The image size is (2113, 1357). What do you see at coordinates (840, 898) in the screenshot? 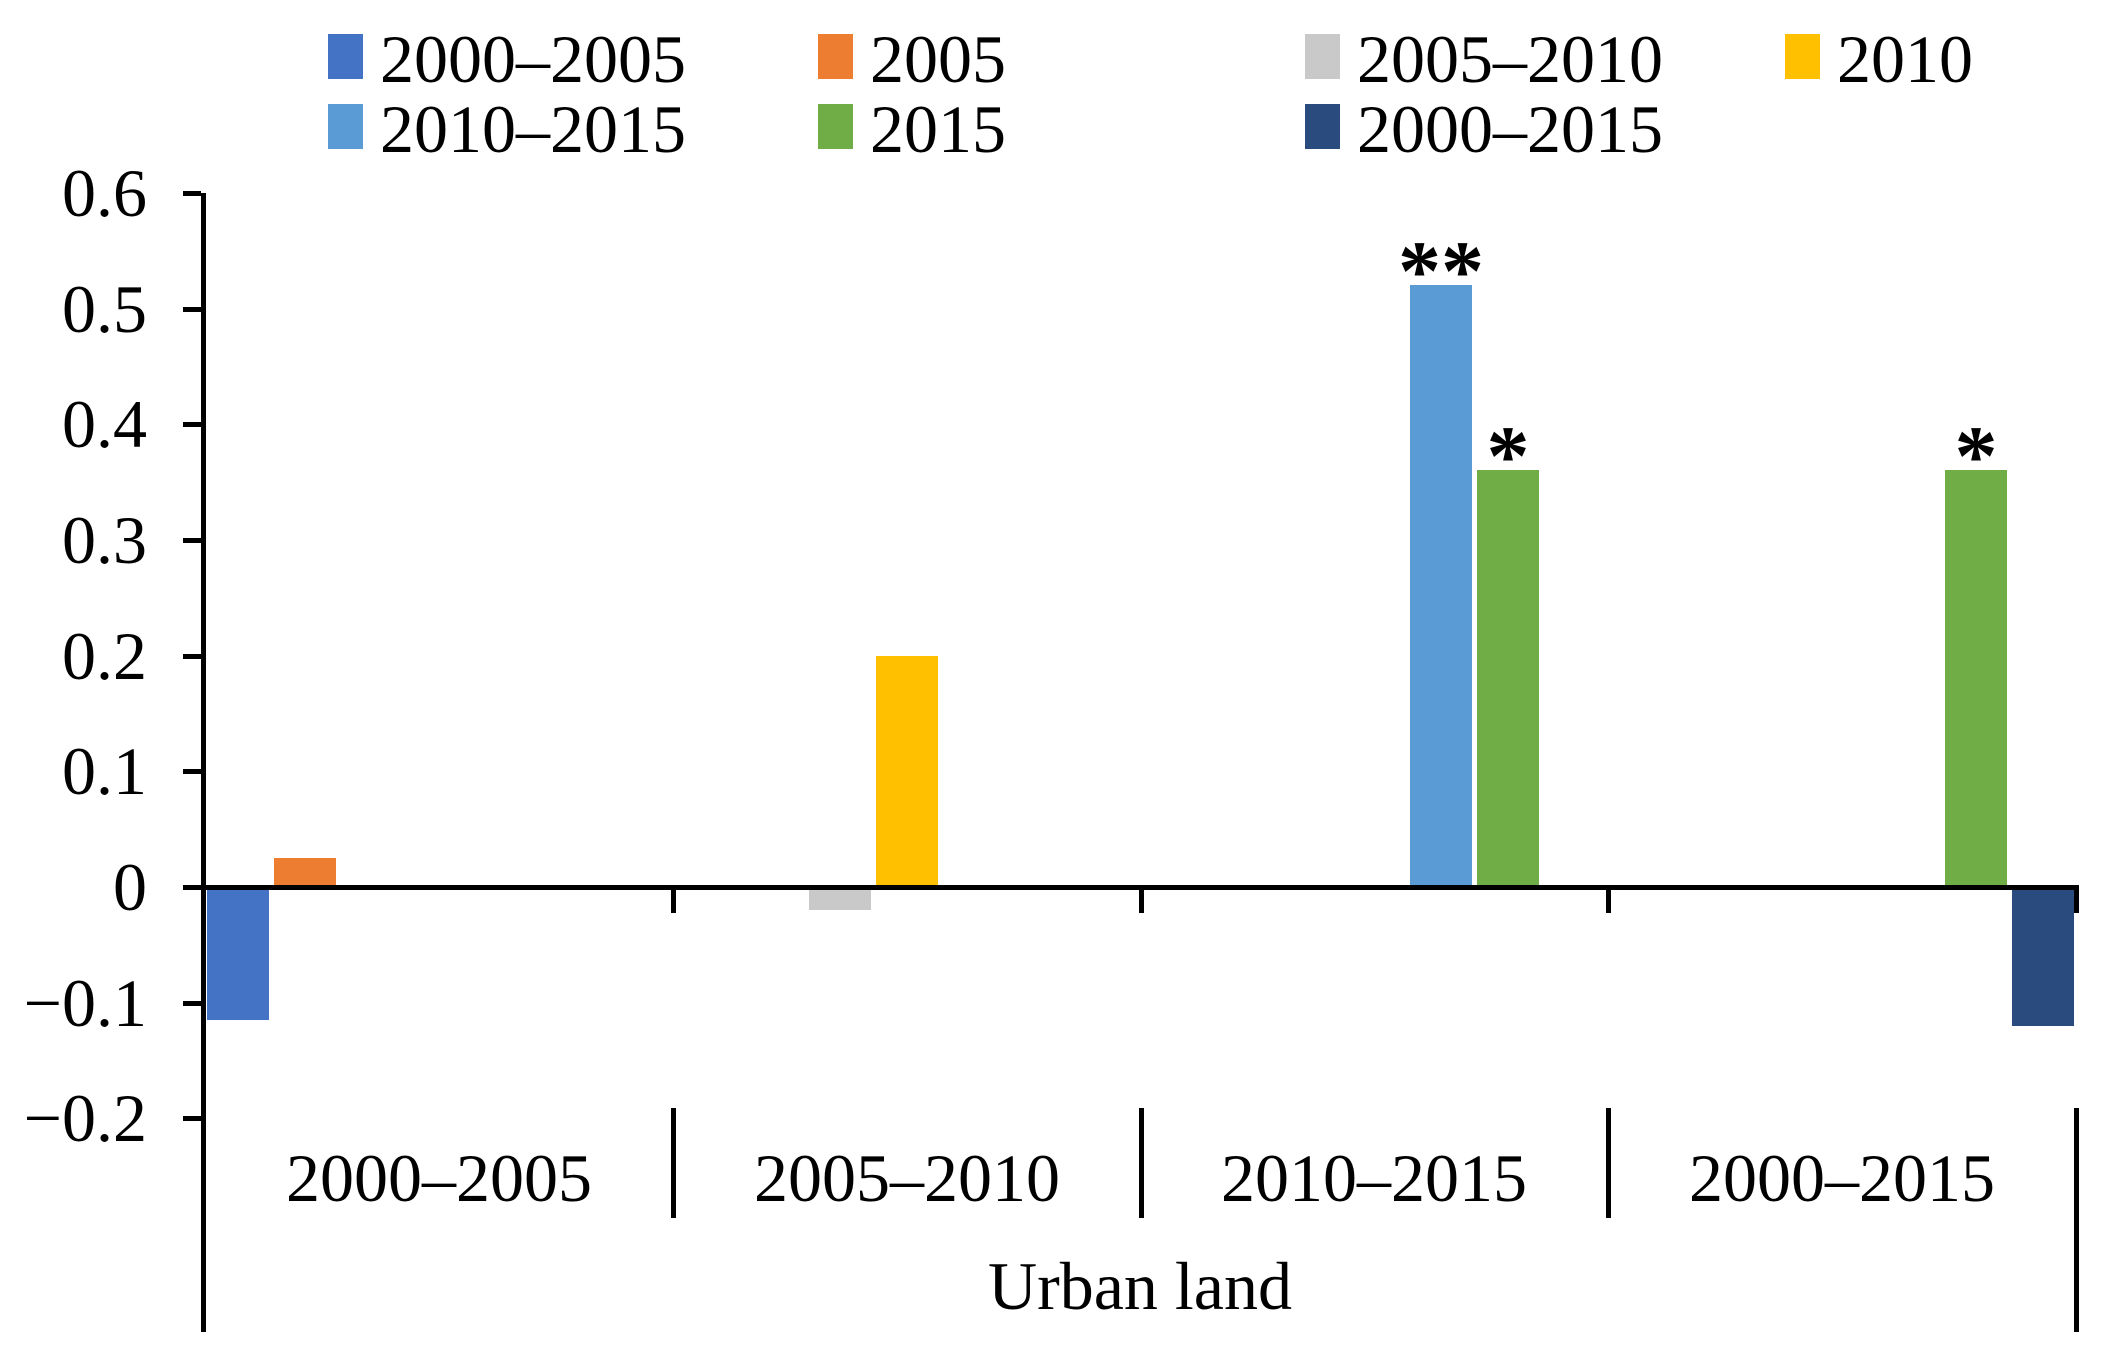
I see `bar-2005–2010-2005–2010` at bounding box center [840, 898].